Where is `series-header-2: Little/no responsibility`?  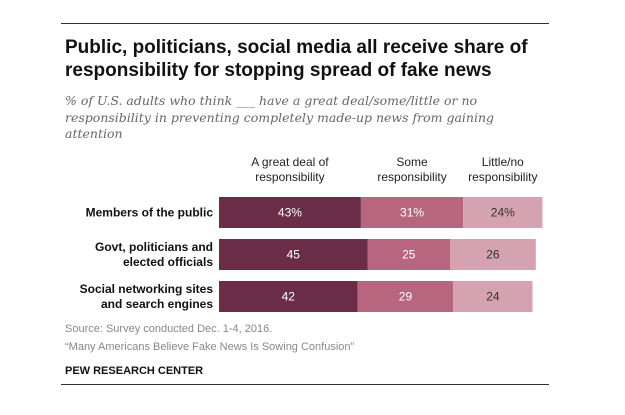
series-header-2: Little/no responsibility is located at coordinates (502, 169).